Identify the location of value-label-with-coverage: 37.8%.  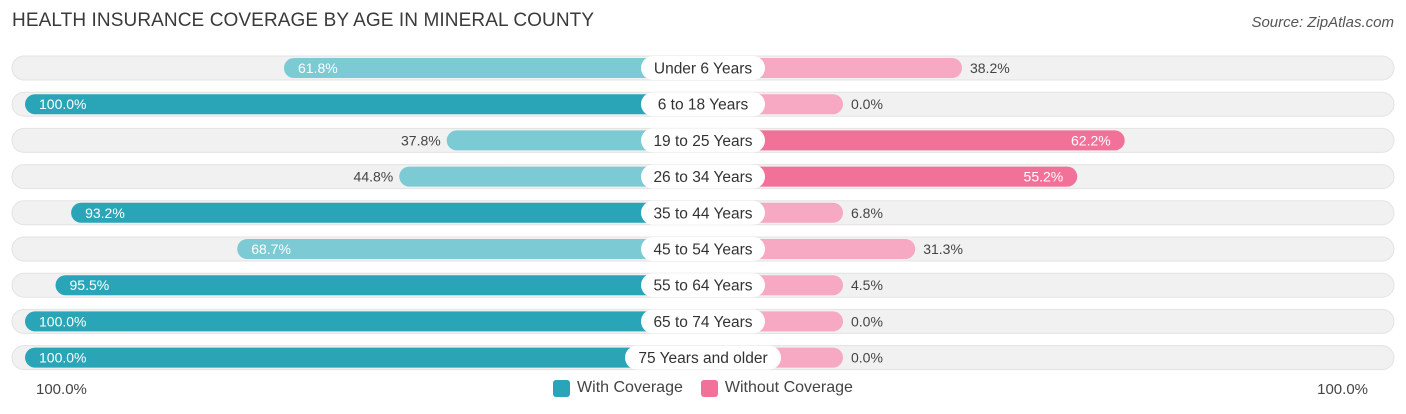
(421, 140).